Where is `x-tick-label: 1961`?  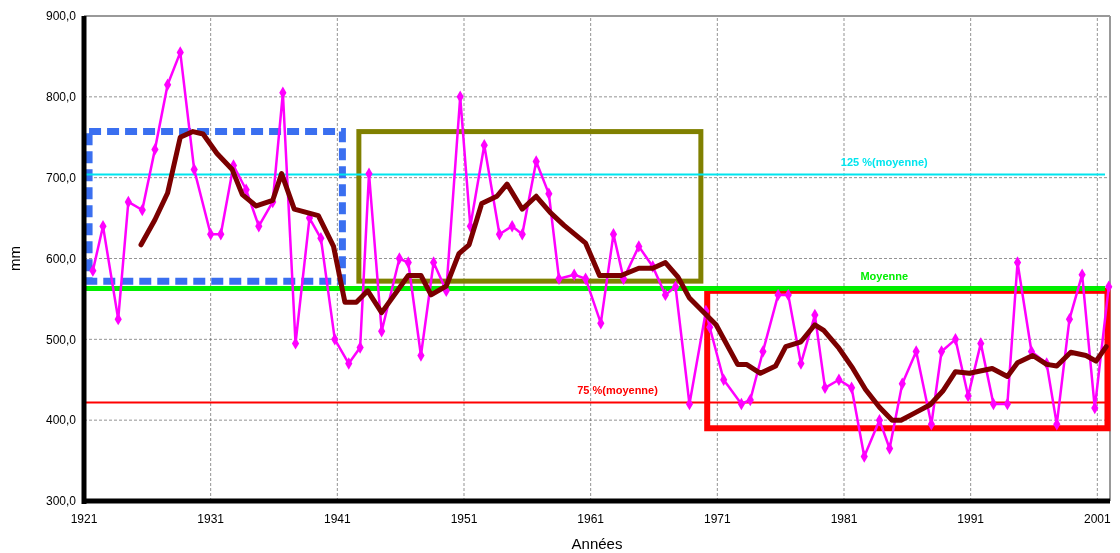 x-tick-label: 1961 is located at coordinates (591, 519).